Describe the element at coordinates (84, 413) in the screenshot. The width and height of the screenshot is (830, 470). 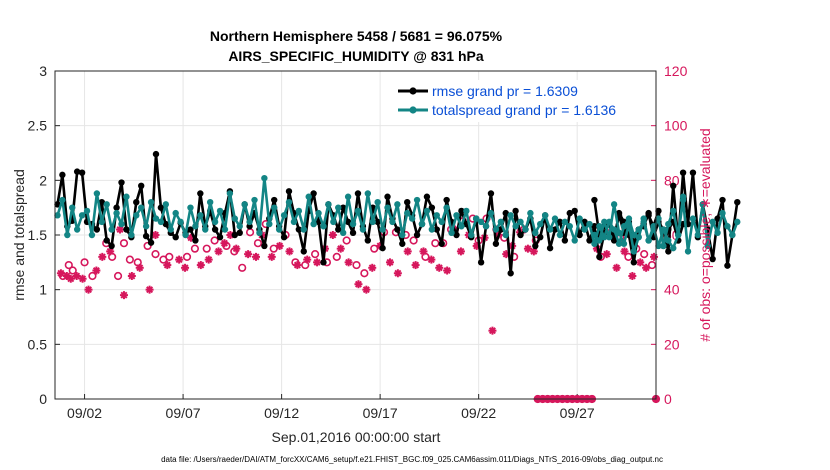
I see `x-tick-label: 09/02` at that location.